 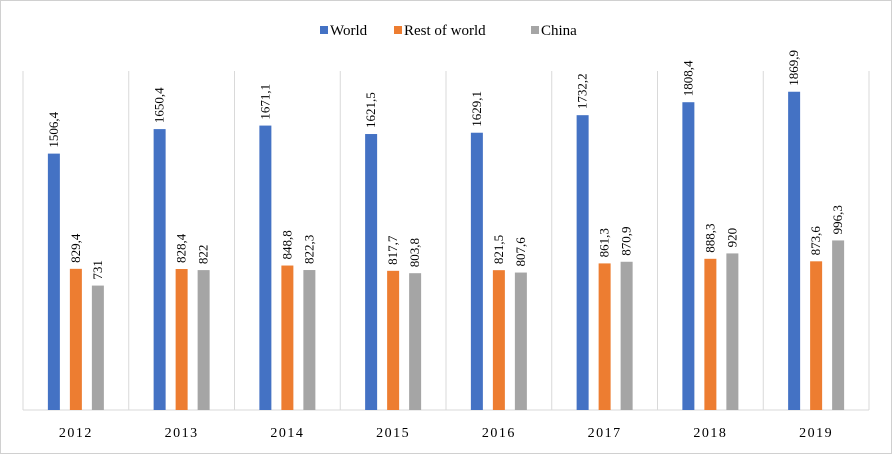 I want to click on data-label: 822, so click(x=203, y=255).